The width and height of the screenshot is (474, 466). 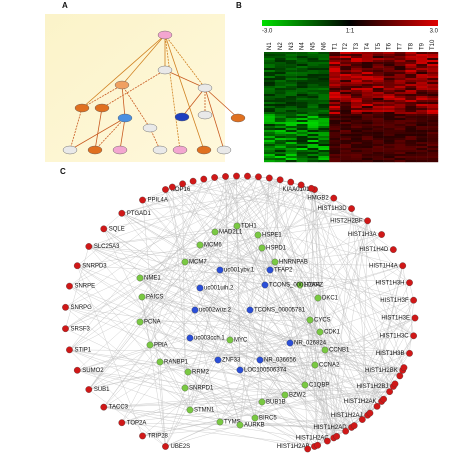 What do you see at coordinates (82, 350) in the screenshot?
I see `node-label: STIP1` at bounding box center [82, 350].